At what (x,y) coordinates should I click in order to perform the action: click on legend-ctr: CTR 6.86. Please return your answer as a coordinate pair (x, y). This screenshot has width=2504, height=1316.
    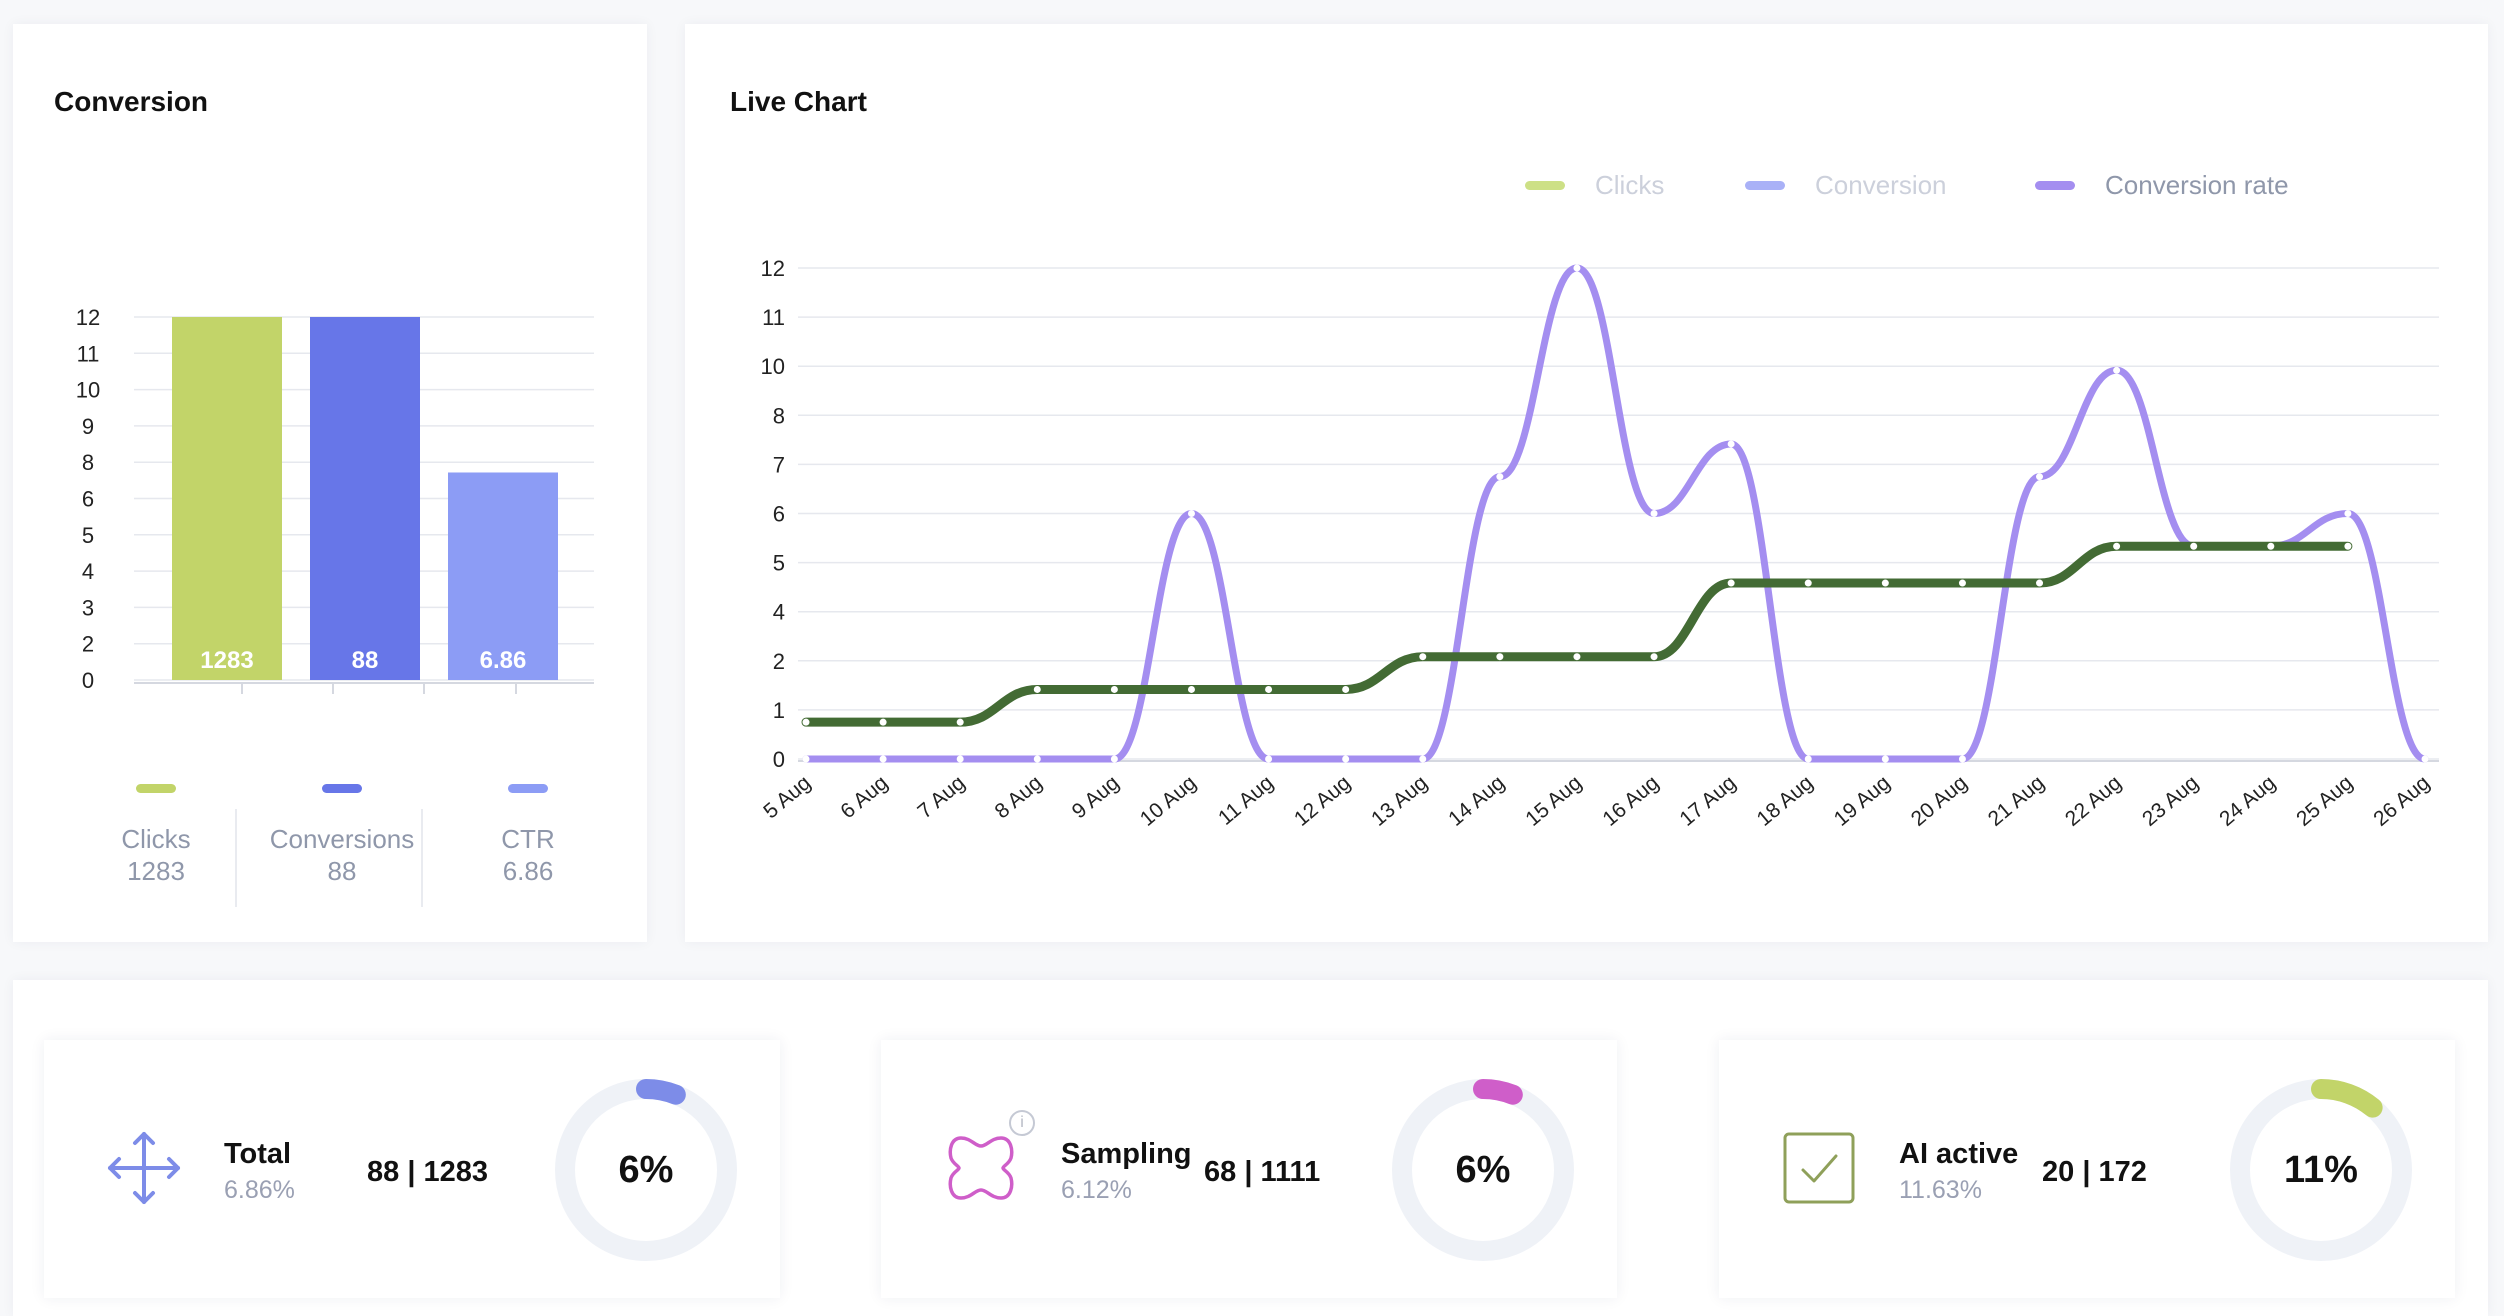
    Looking at the image, I should click on (528, 835).